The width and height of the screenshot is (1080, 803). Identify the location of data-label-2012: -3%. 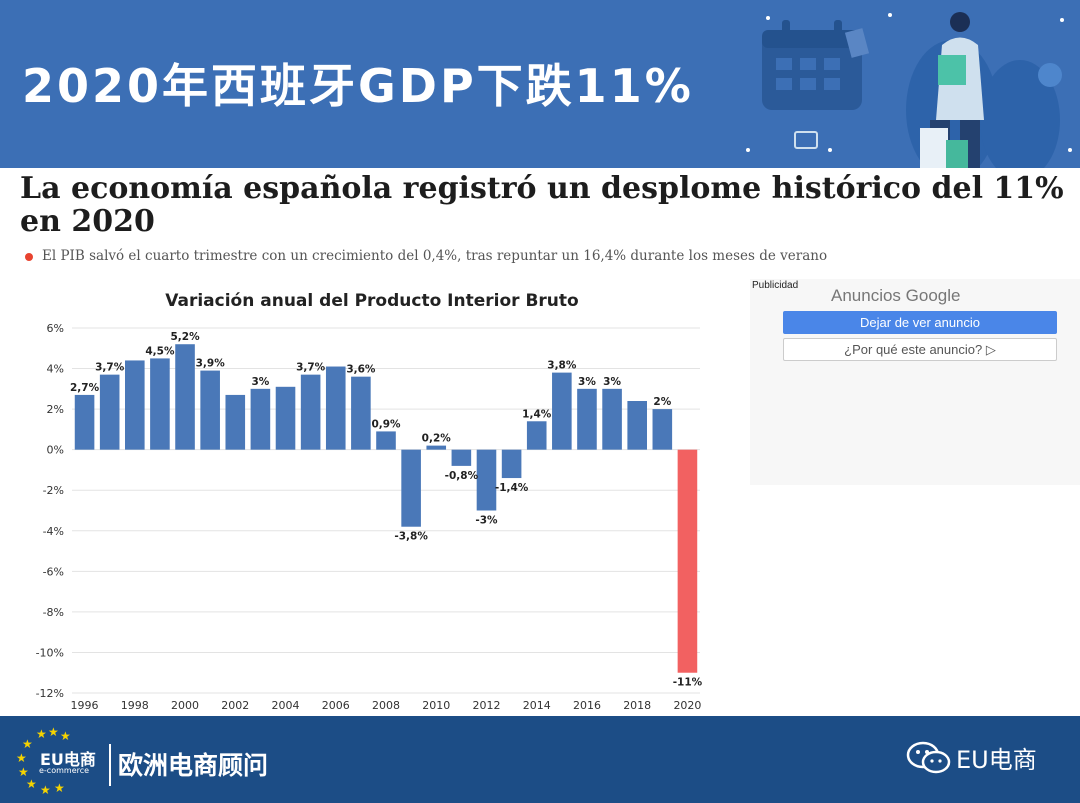
(486, 521).